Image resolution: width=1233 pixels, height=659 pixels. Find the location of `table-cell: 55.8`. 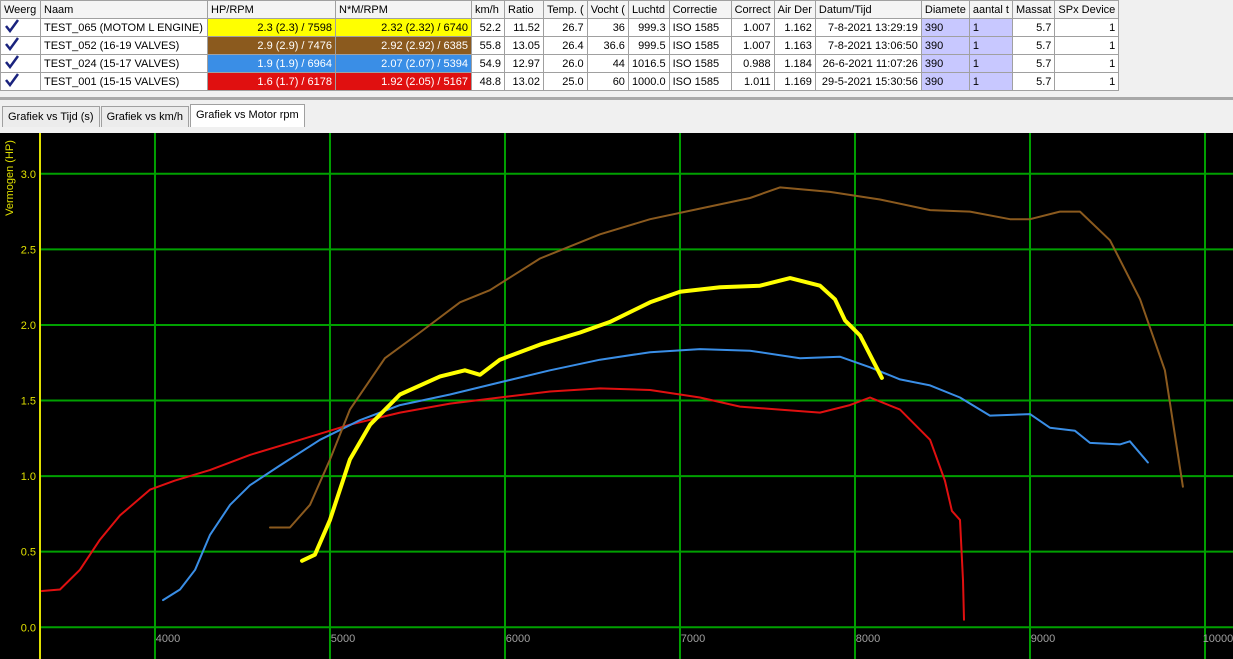

table-cell: 55.8 is located at coordinates (488, 45).